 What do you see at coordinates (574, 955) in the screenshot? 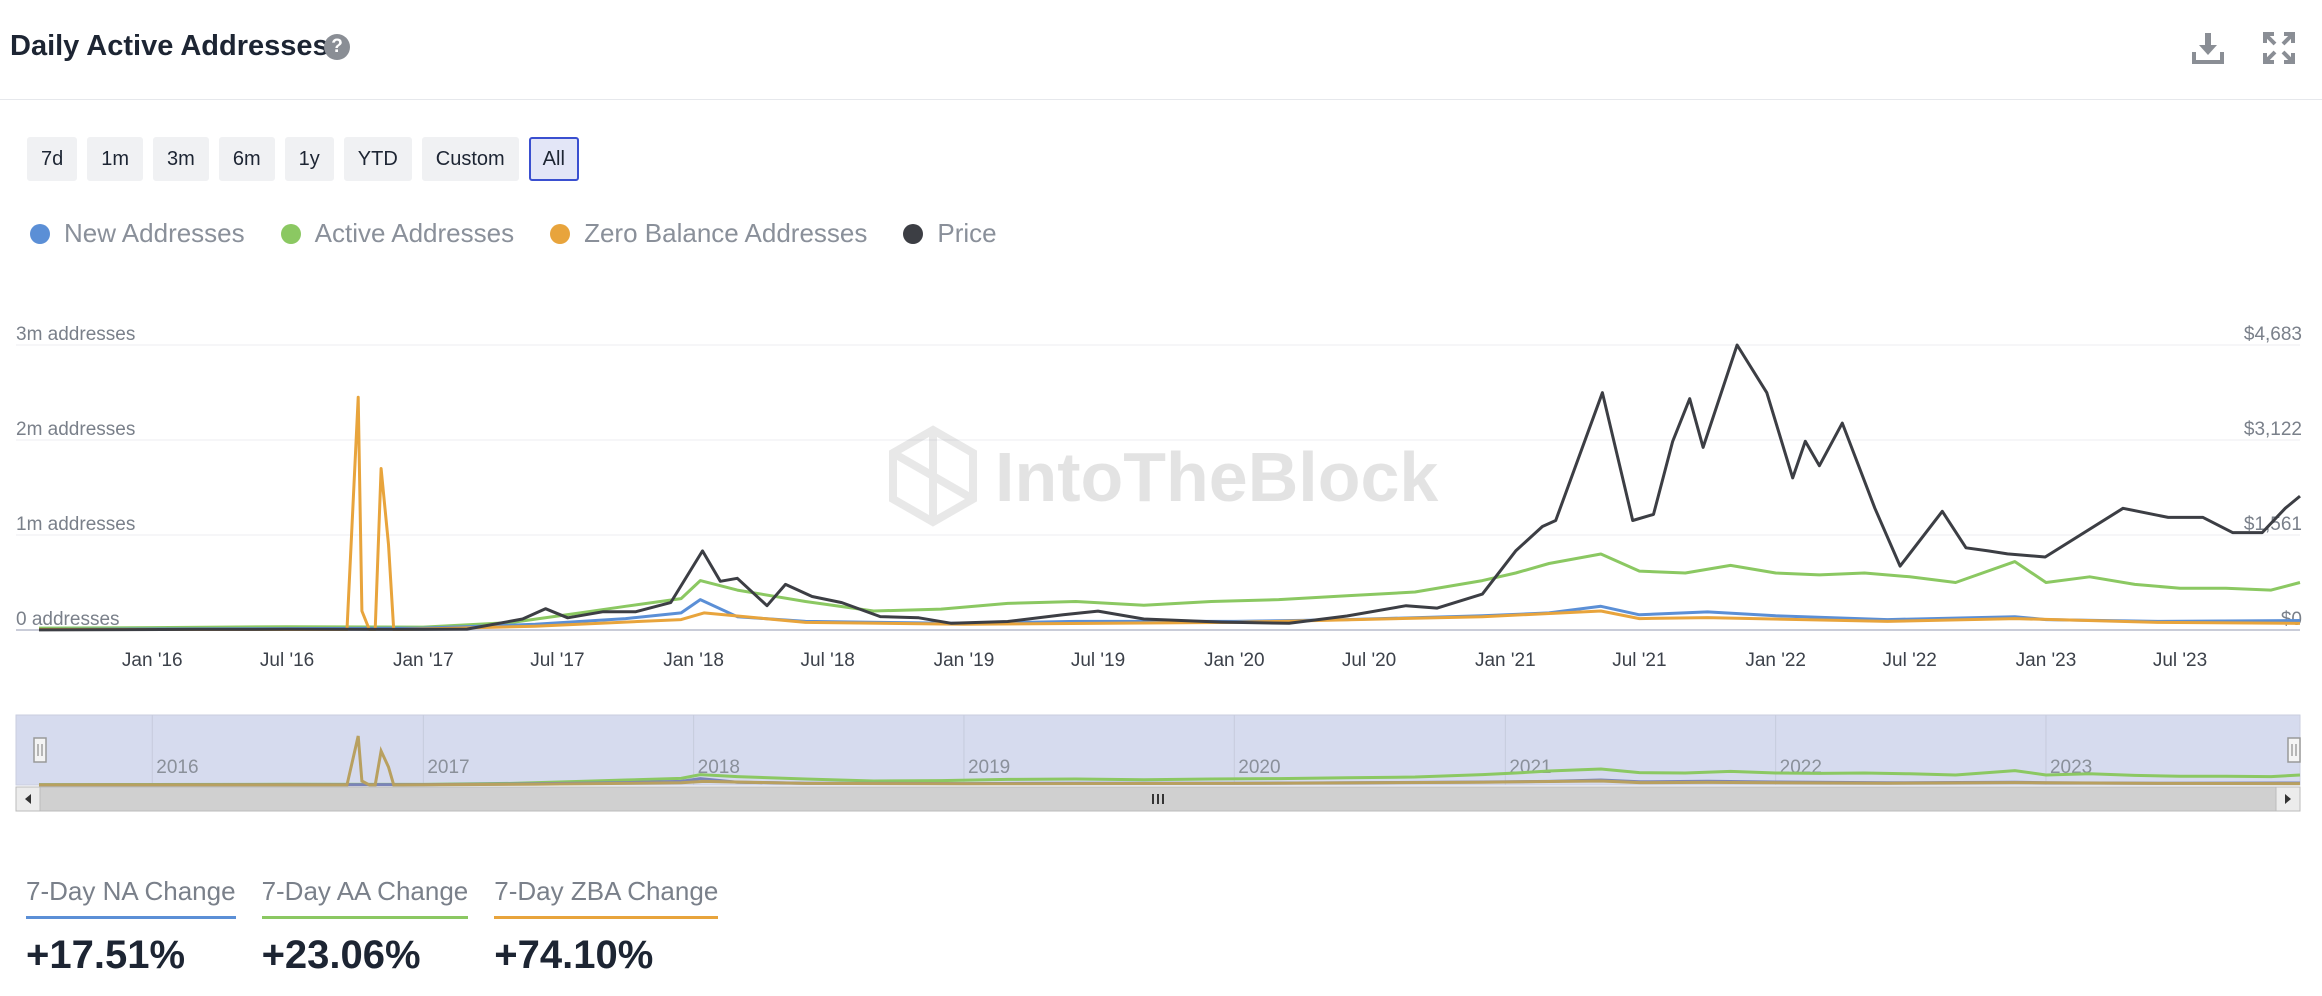
I see `stat-value: +74.10%` at bounding box center [574, 955].